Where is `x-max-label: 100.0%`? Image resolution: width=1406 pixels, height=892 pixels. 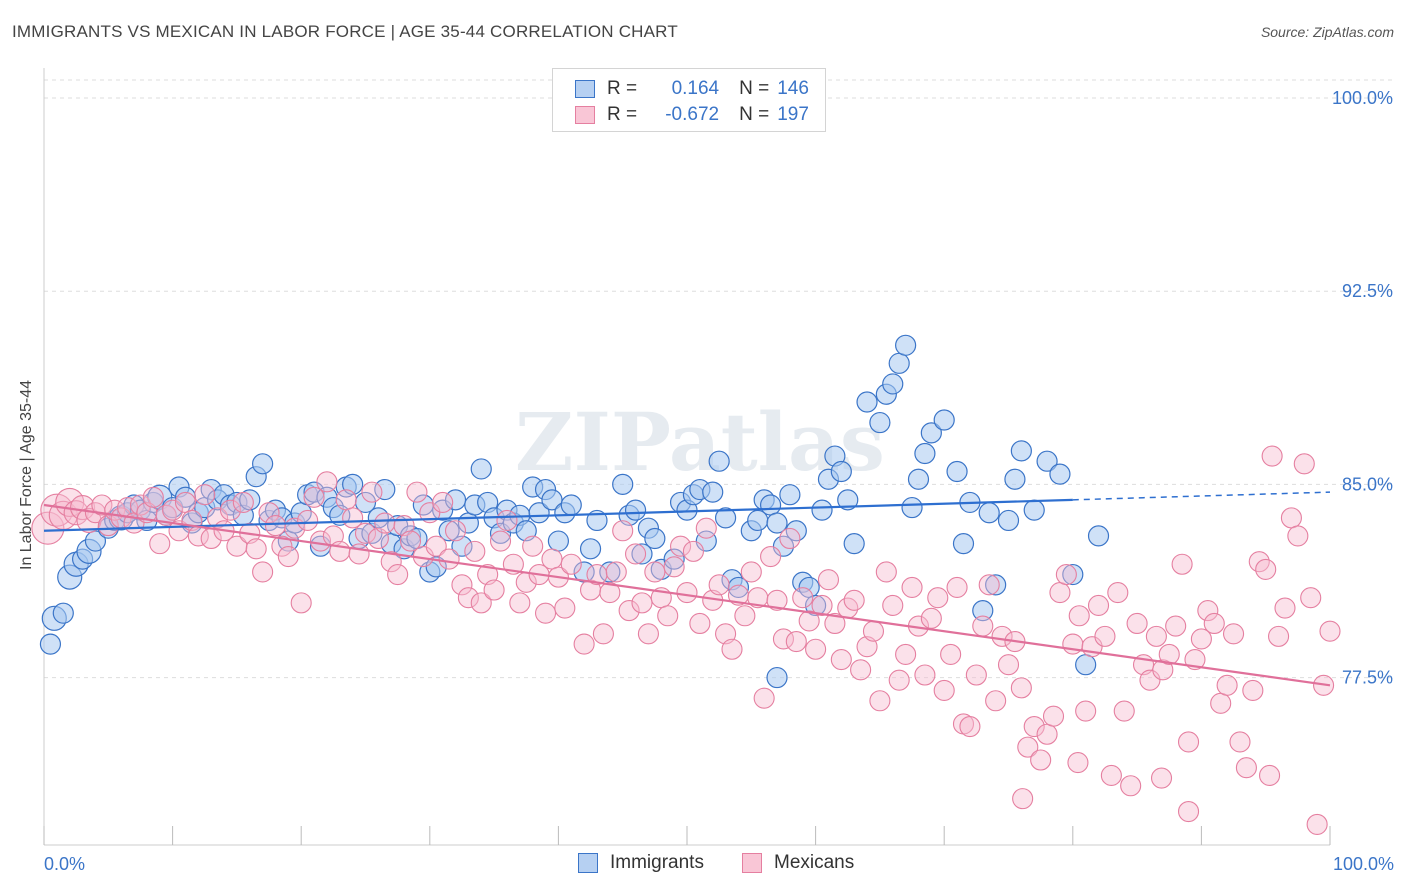 x-max-label: 100.0% is located at coordinates (1363, 864).